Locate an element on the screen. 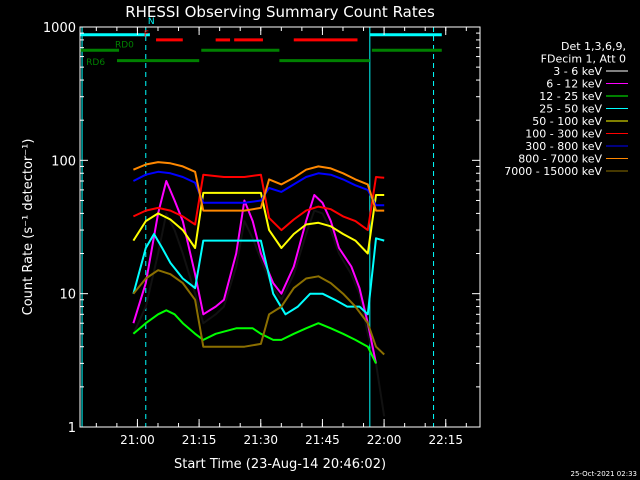 The width and height of the screenshot is (640, 480). legend-entry-label: 6 - 12 keV is located at coordinates (574, 84).